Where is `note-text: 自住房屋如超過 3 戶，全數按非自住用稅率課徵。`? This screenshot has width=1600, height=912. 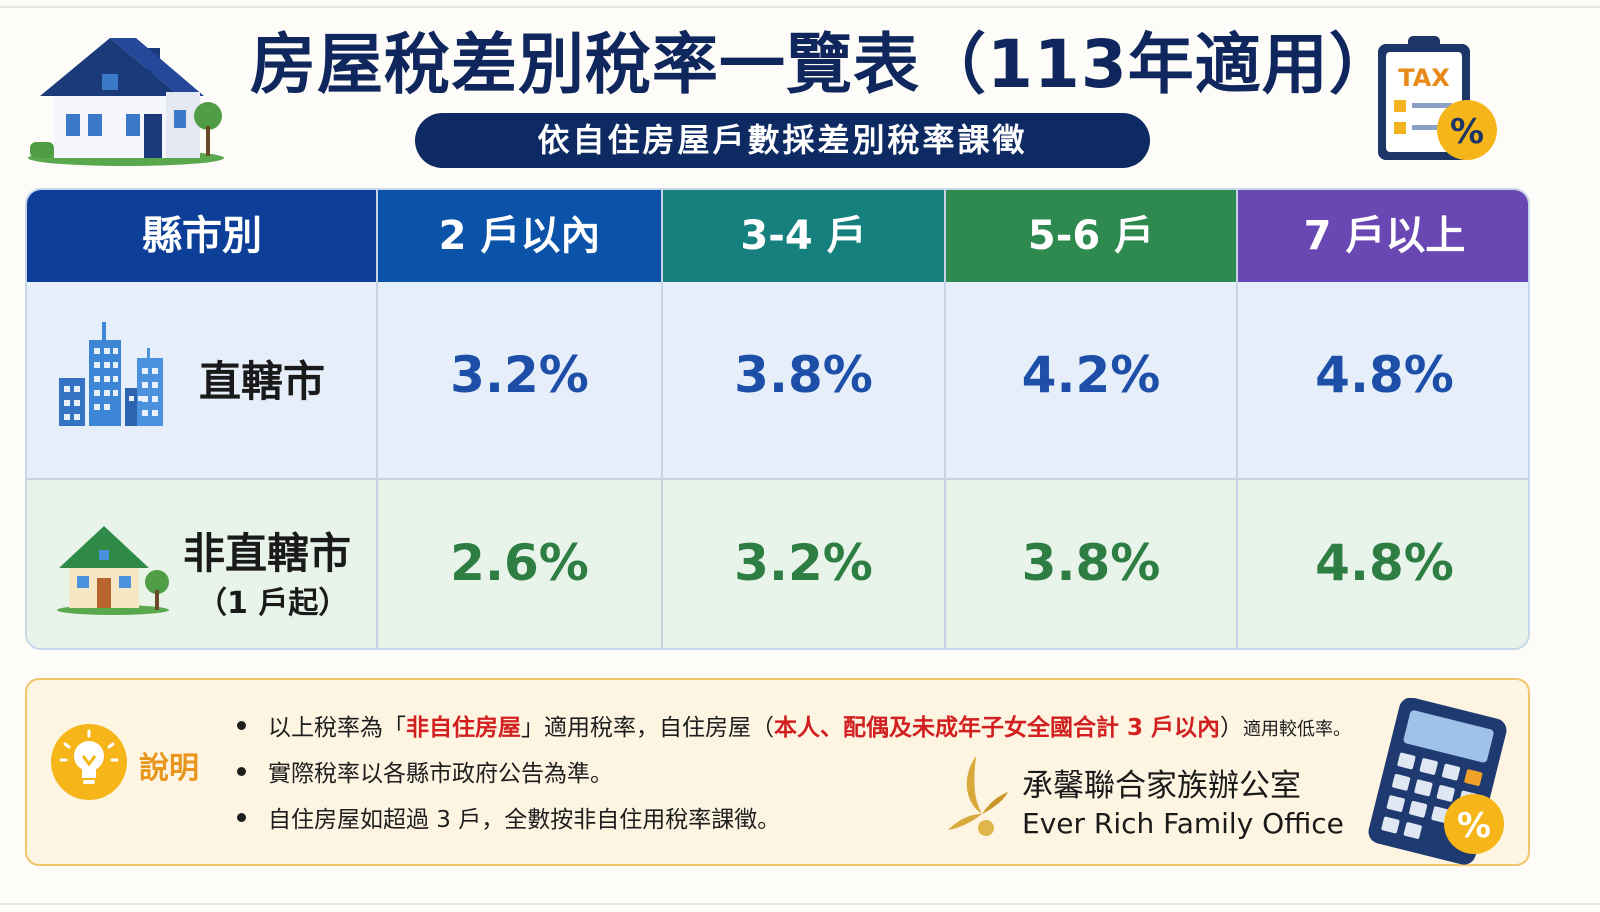 note-text: 自住房屋如超過 3 戶，全數按非自住用稅率課徵。 is located at coordinates (524, 820).